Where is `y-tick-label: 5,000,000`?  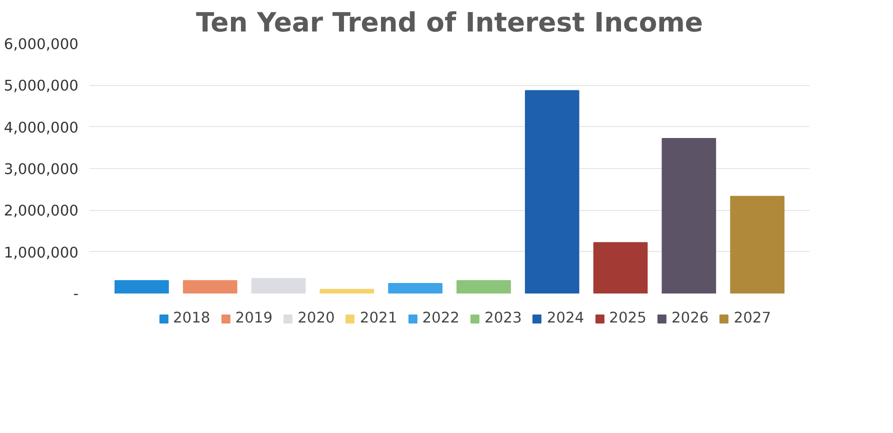 y-tick-label: 5,000,000 is located at coordinates (41, 86).